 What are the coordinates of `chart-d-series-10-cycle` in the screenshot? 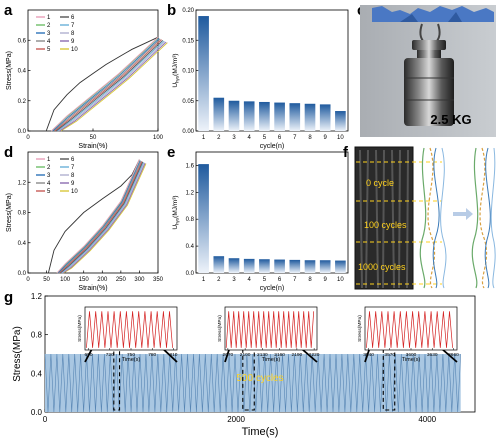 It's located at (105, 218).